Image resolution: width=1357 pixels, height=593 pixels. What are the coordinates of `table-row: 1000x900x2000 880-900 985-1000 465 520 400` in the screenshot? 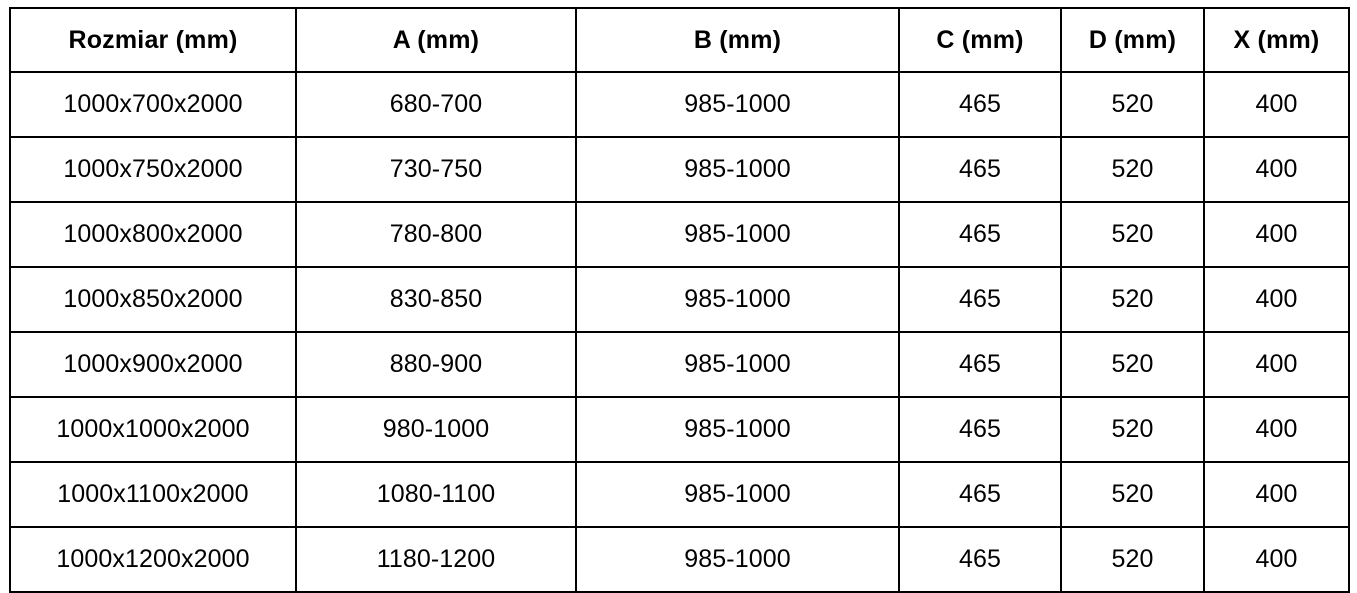 It's located at (679, 364).